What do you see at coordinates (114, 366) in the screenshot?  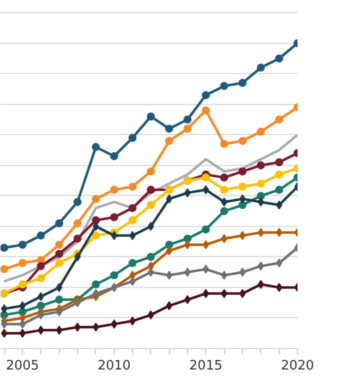 I see `x-tick-label: 2010` at bounding box center [114, 366].